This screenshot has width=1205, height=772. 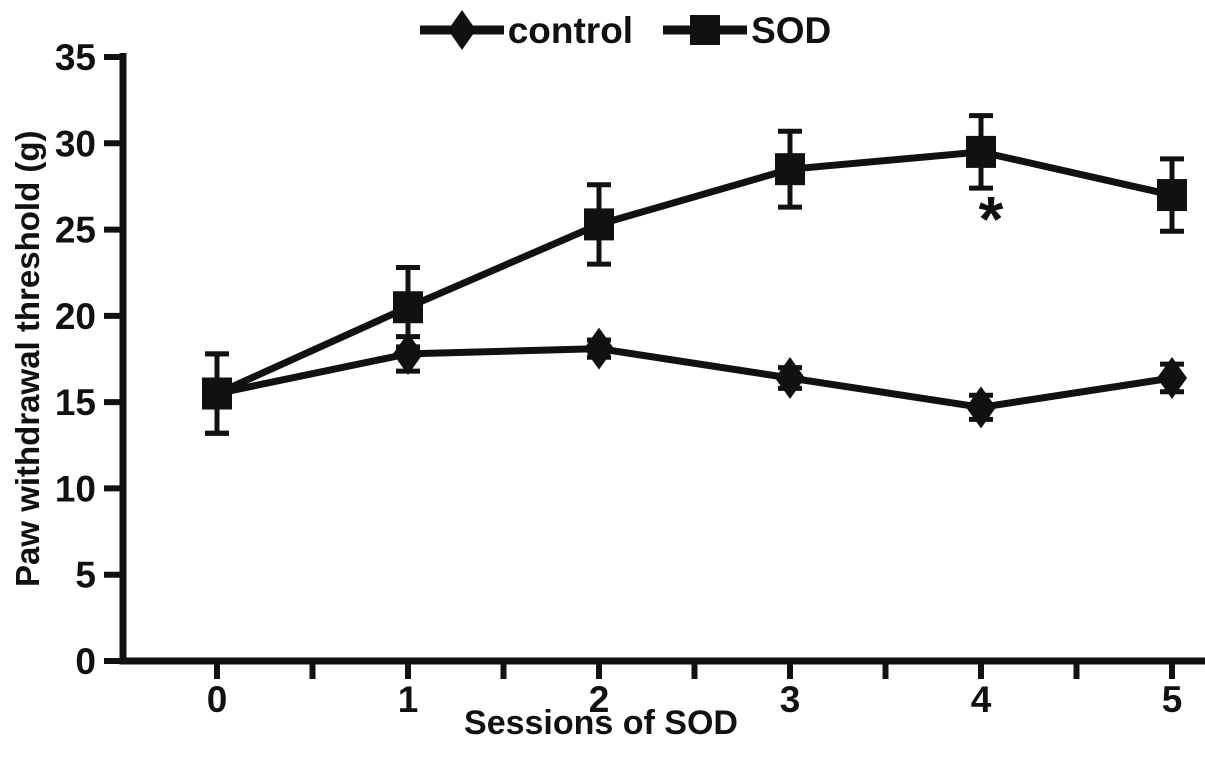 I want to click on legend-item-sod: SOD, so click(x=747, y=30).